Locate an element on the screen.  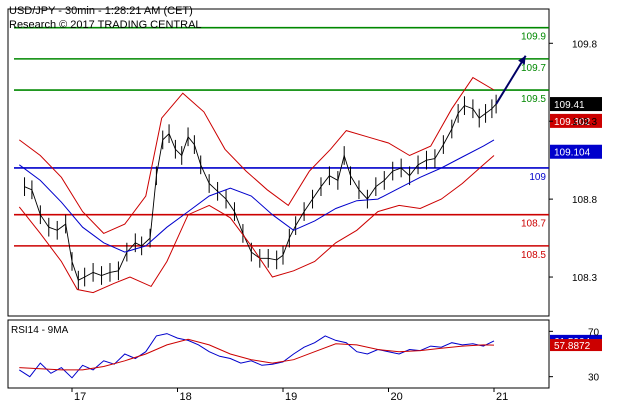
x-tick-label: 20 is located at coordinates (397, 397).